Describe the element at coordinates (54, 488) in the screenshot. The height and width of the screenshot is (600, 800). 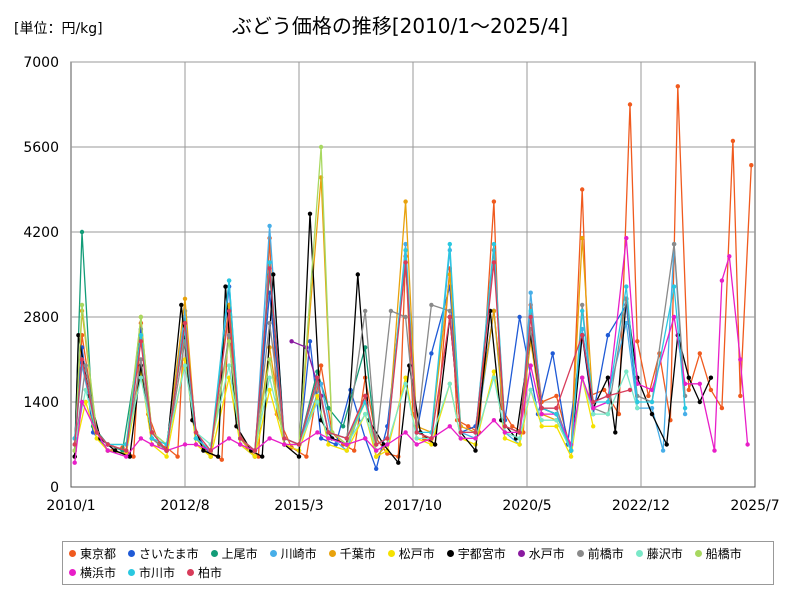
I see `y-tick-label: 0` at that location.